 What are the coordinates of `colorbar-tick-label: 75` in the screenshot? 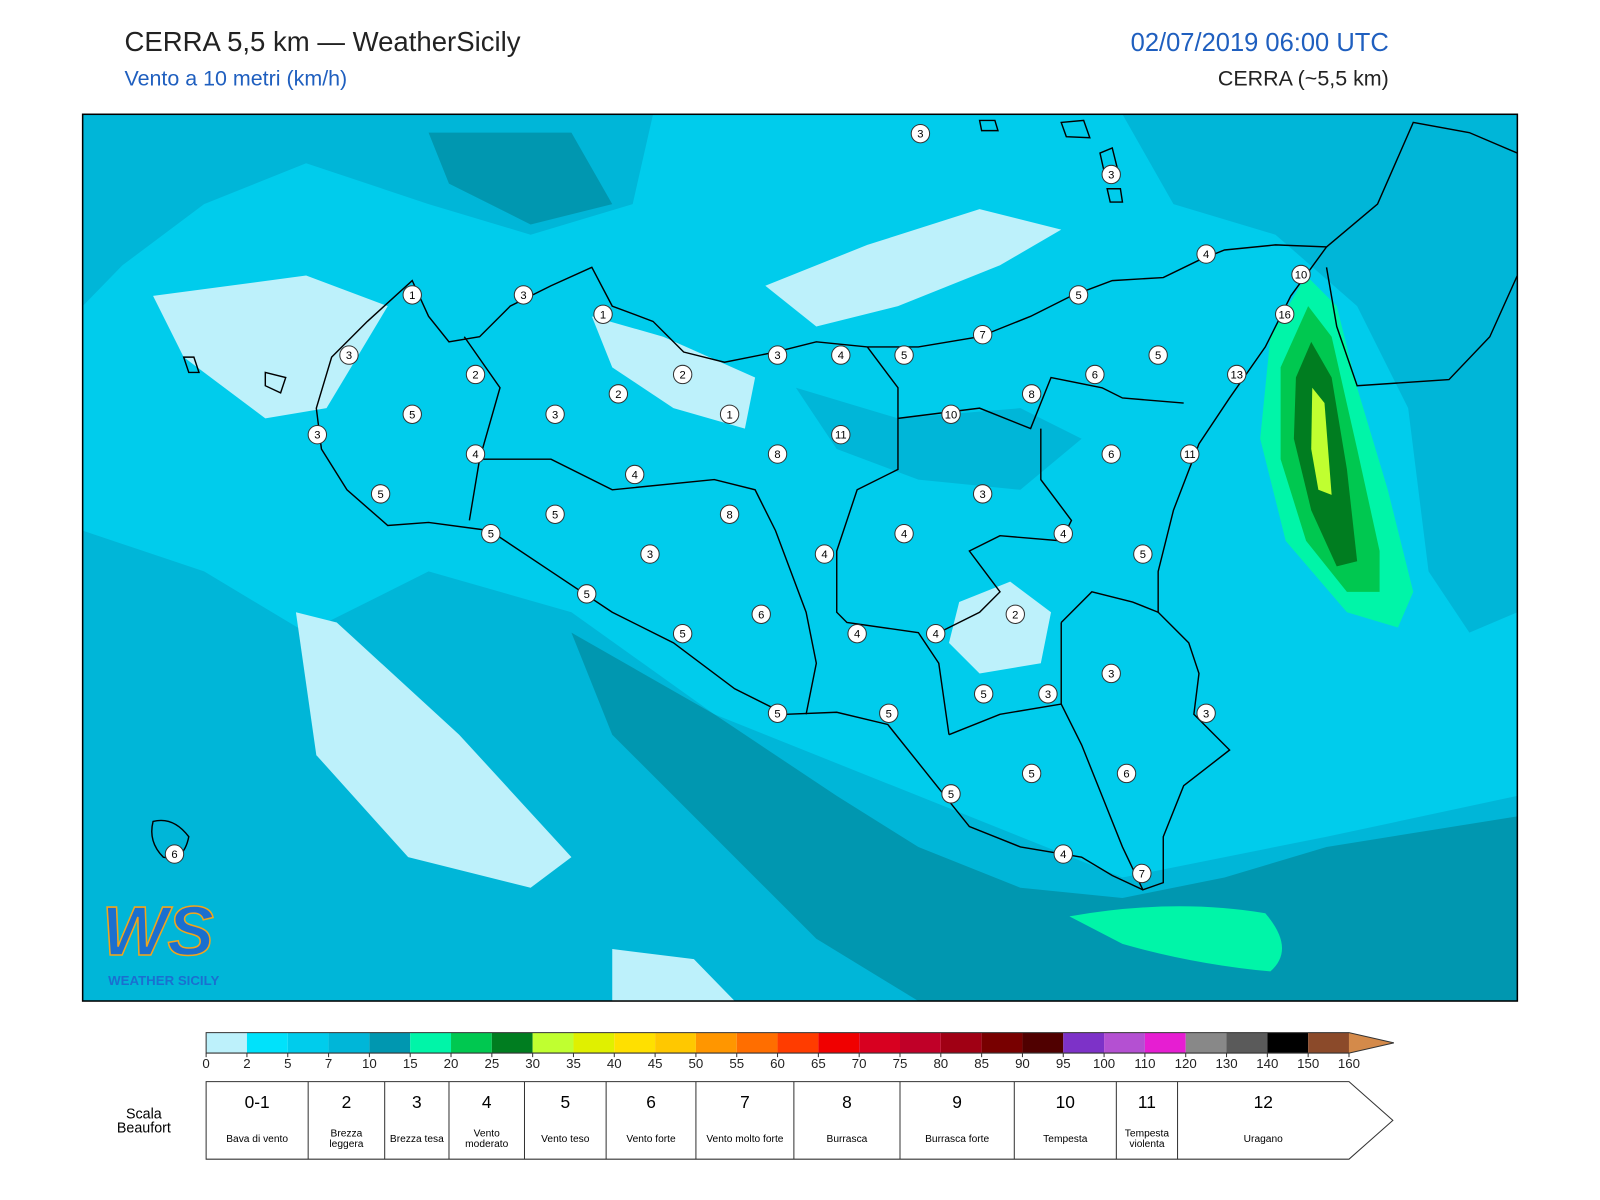 It's located at (900, 1063).